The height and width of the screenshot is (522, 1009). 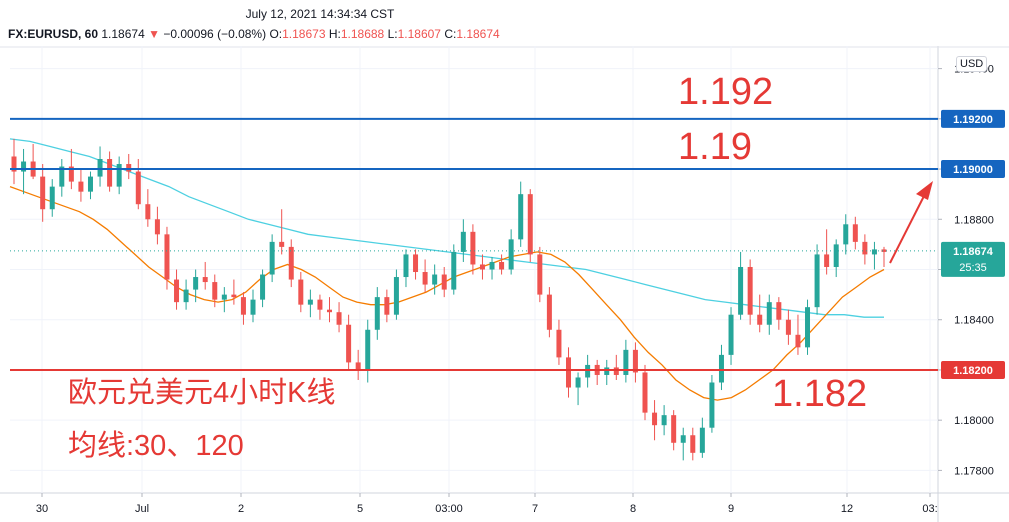 What do you see at coordinates (42, 509) in the screenshot?
I see `x-tick-label: 30` at bounding box center [42, 509].